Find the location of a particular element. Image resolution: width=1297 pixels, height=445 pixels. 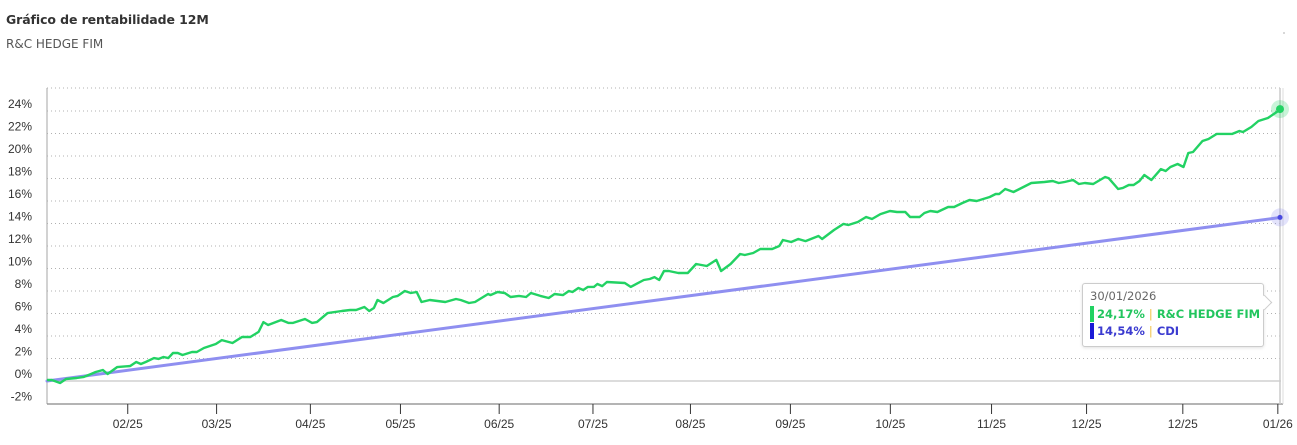

y-tick-label: -2% is located at coordinates (22, 397).